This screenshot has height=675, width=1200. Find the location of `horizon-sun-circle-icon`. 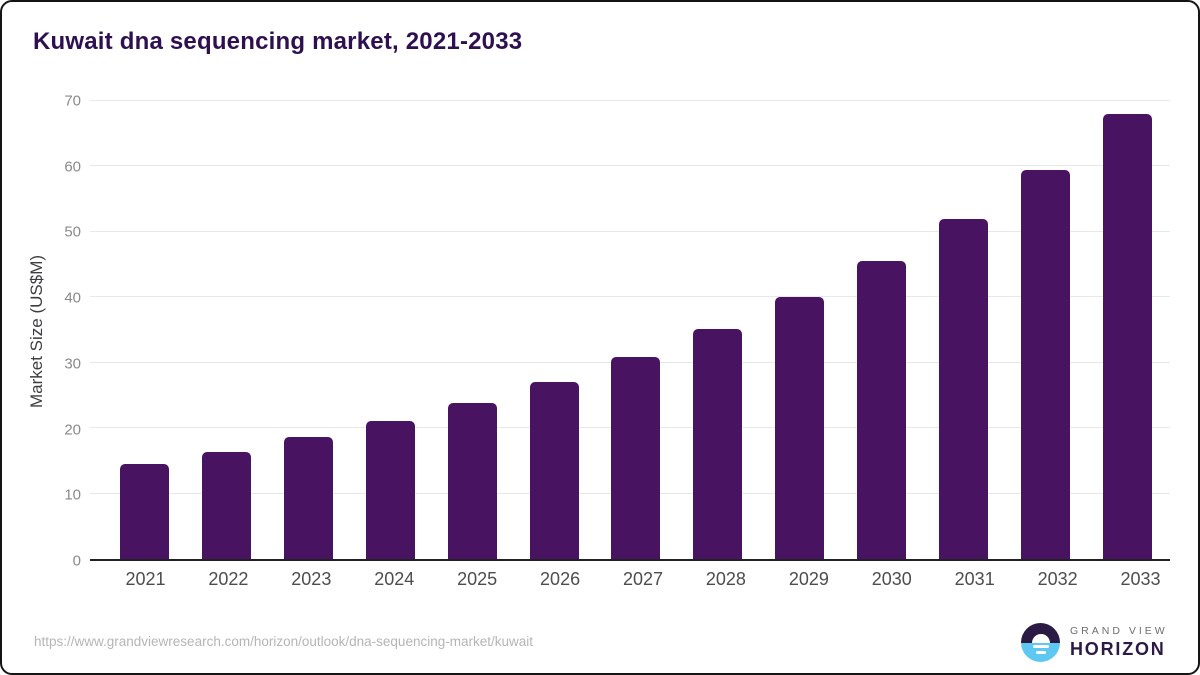

horizon-sun-circle-icon is located at coordinates (1040, 642).